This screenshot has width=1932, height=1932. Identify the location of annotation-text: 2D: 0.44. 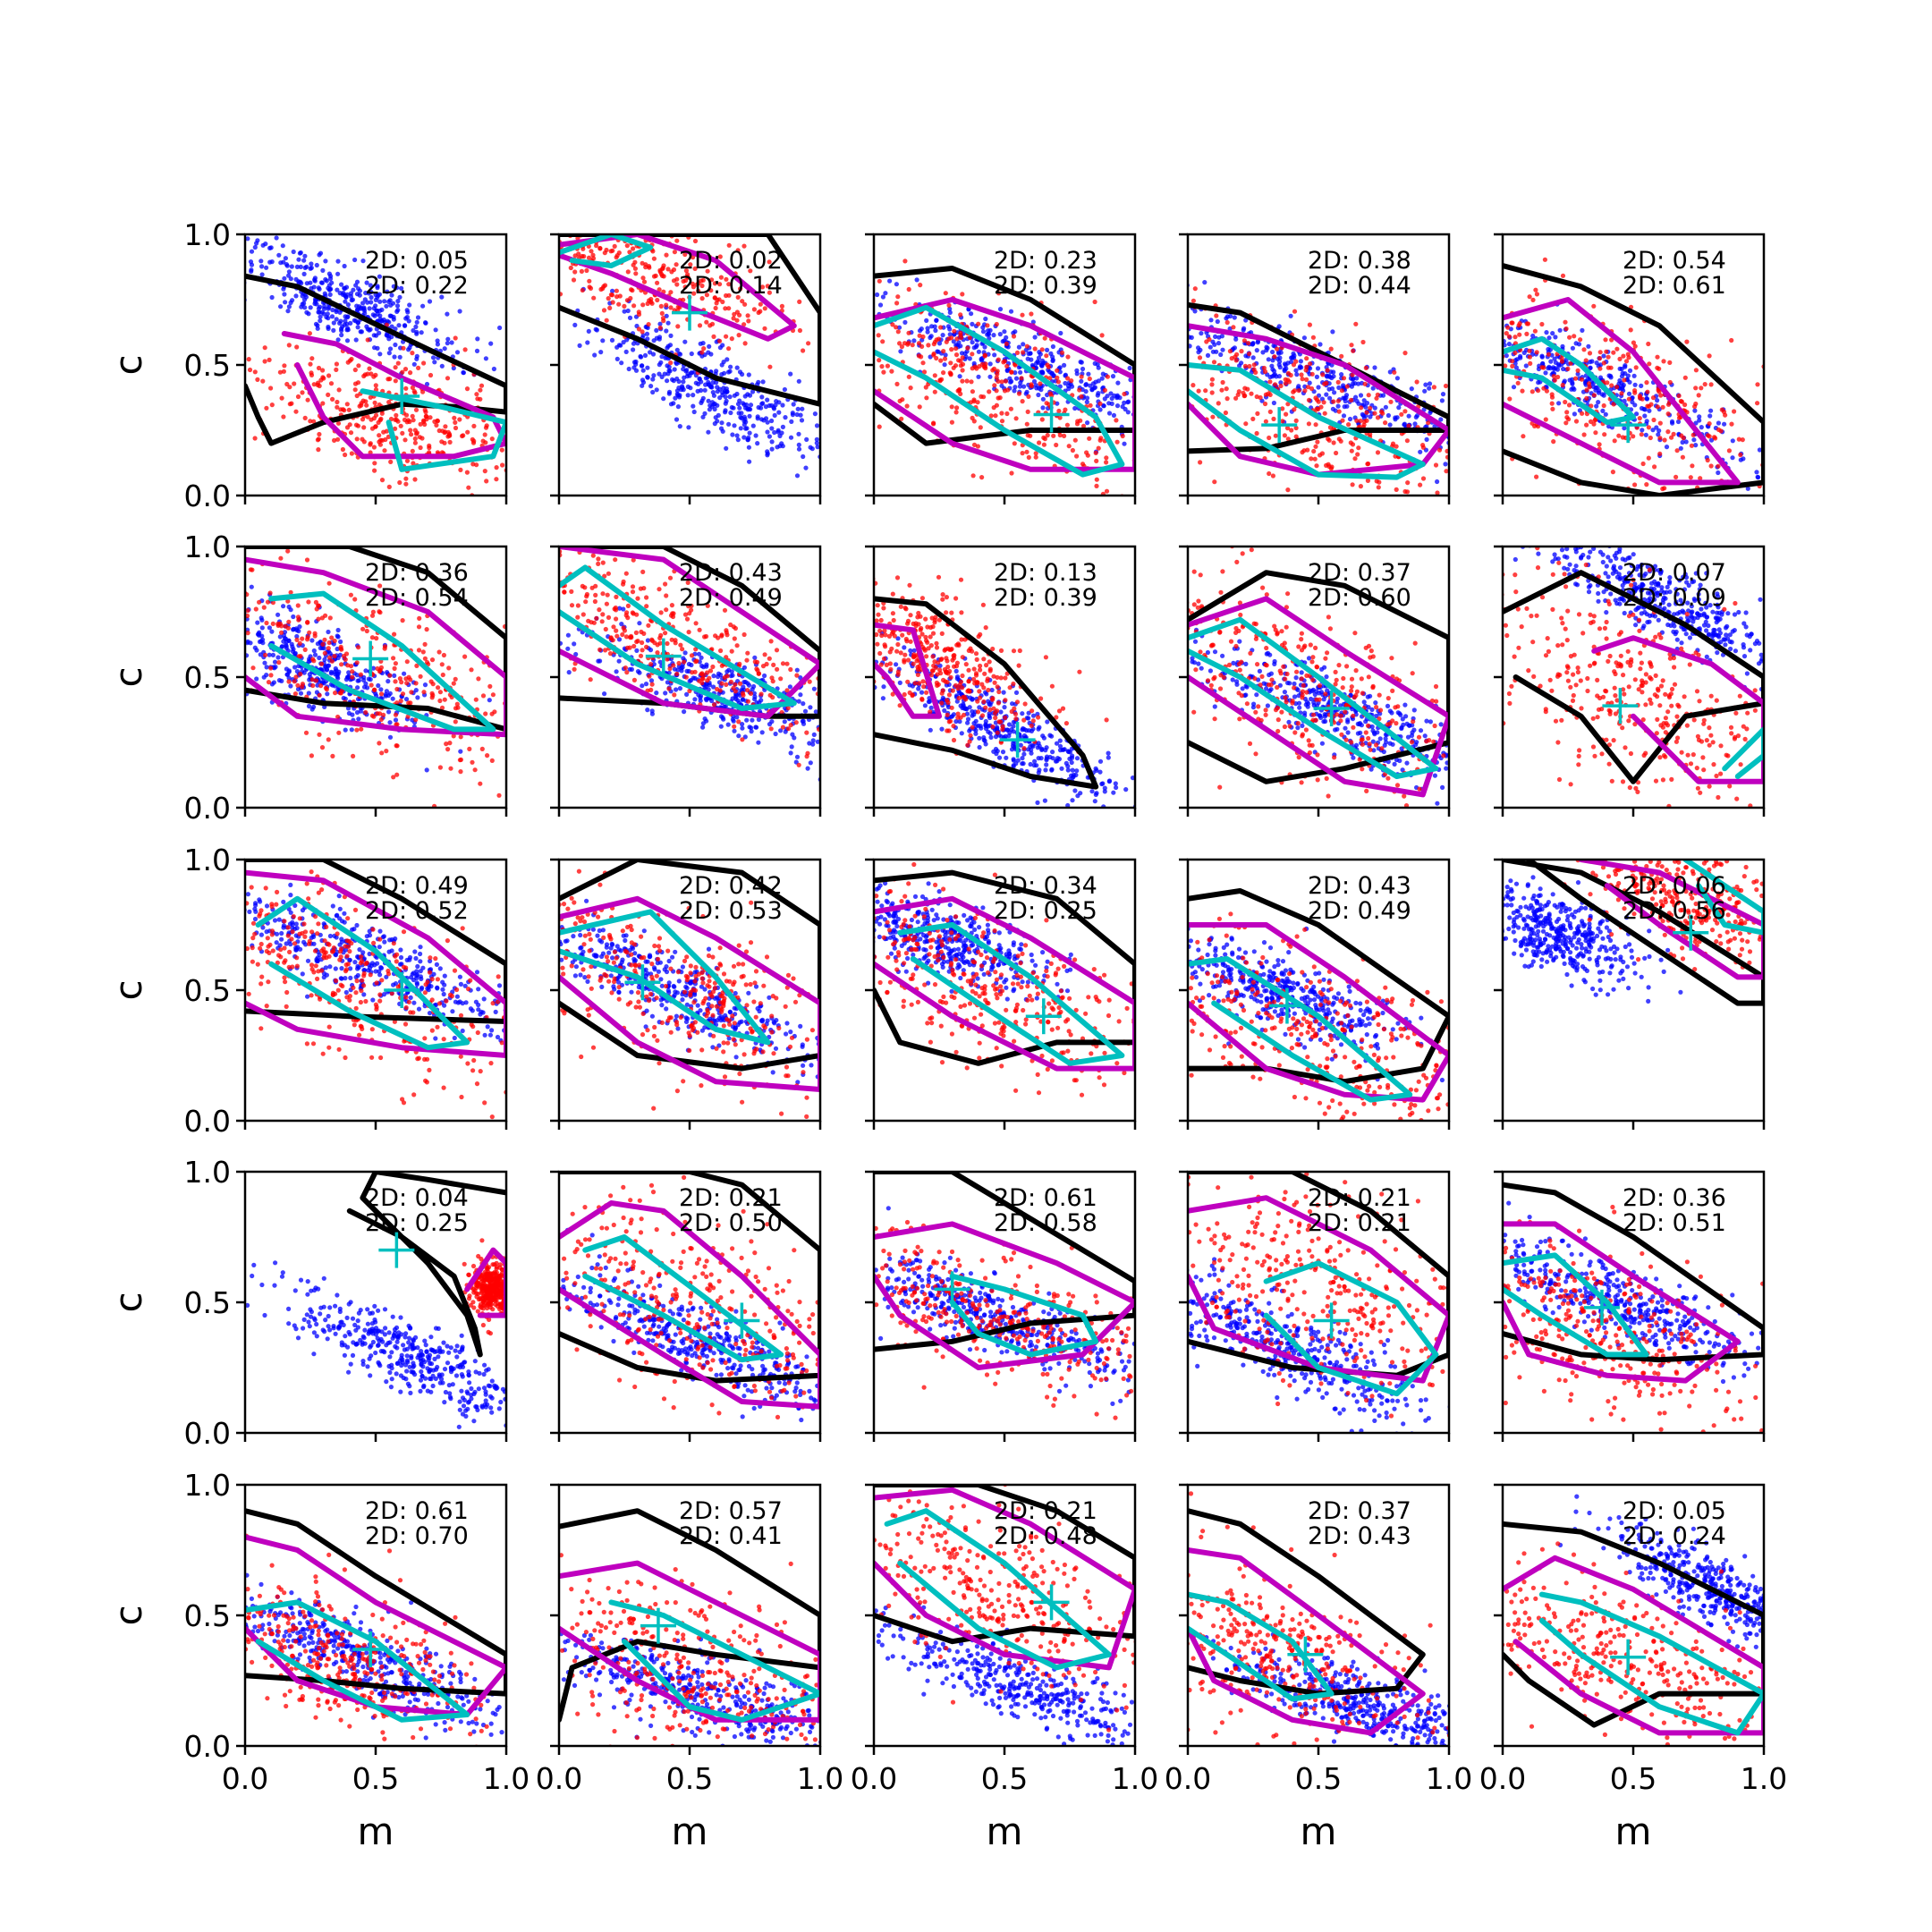
(1359, 286).